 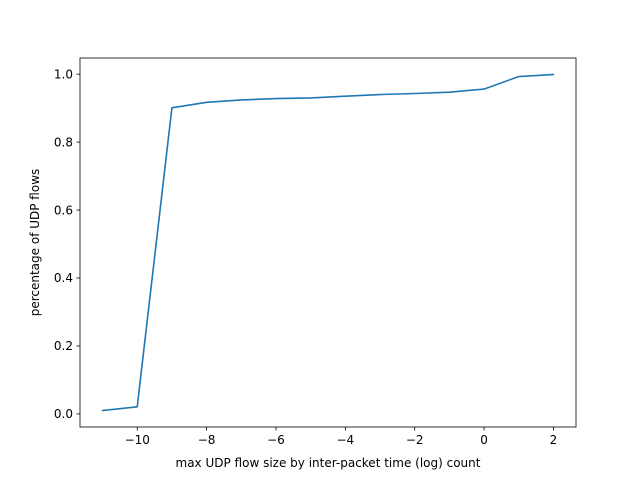 What do you see at coordinates (207, 440) in the screenshot?
I see `x-tick-label: −8` at bounding box center [207, 440].